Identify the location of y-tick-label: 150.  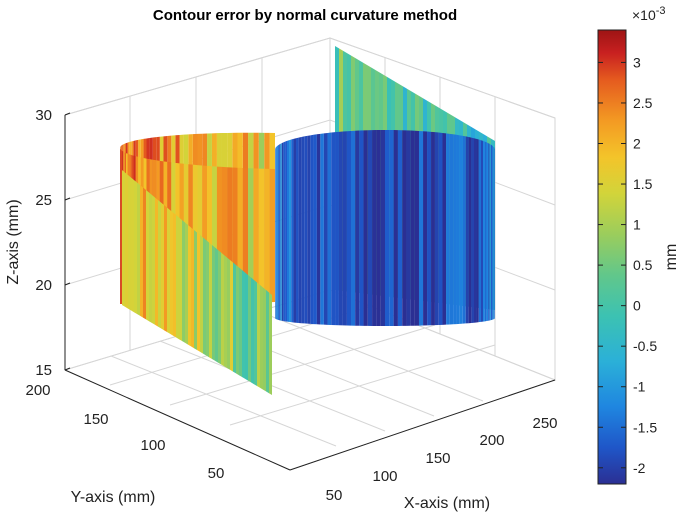
(95, 419).